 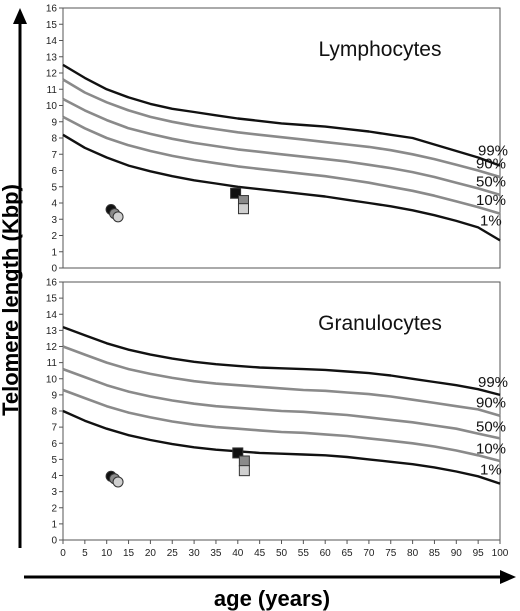 What do you see at coordinates (380, 323) in the screenshot?
I see `panel-title: Granulocytes` at bounding box center [380, 323].